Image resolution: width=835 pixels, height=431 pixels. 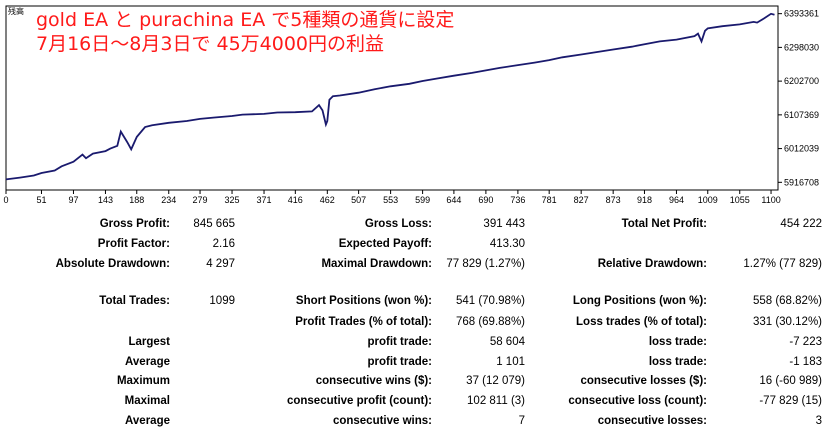 I want to click on relative-drawdown-value: 1.27% (77 829), so click(x=782, y=264).